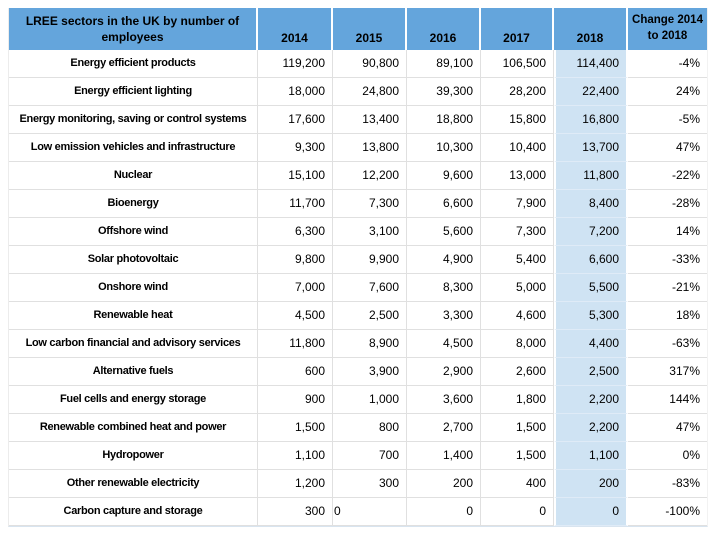 The width and height of the screenshot is (714, 535). What do you see at coordinates (591, 204) in the screenshot?
I see `value-2018: 8,400` at bounding box center [591, 204].